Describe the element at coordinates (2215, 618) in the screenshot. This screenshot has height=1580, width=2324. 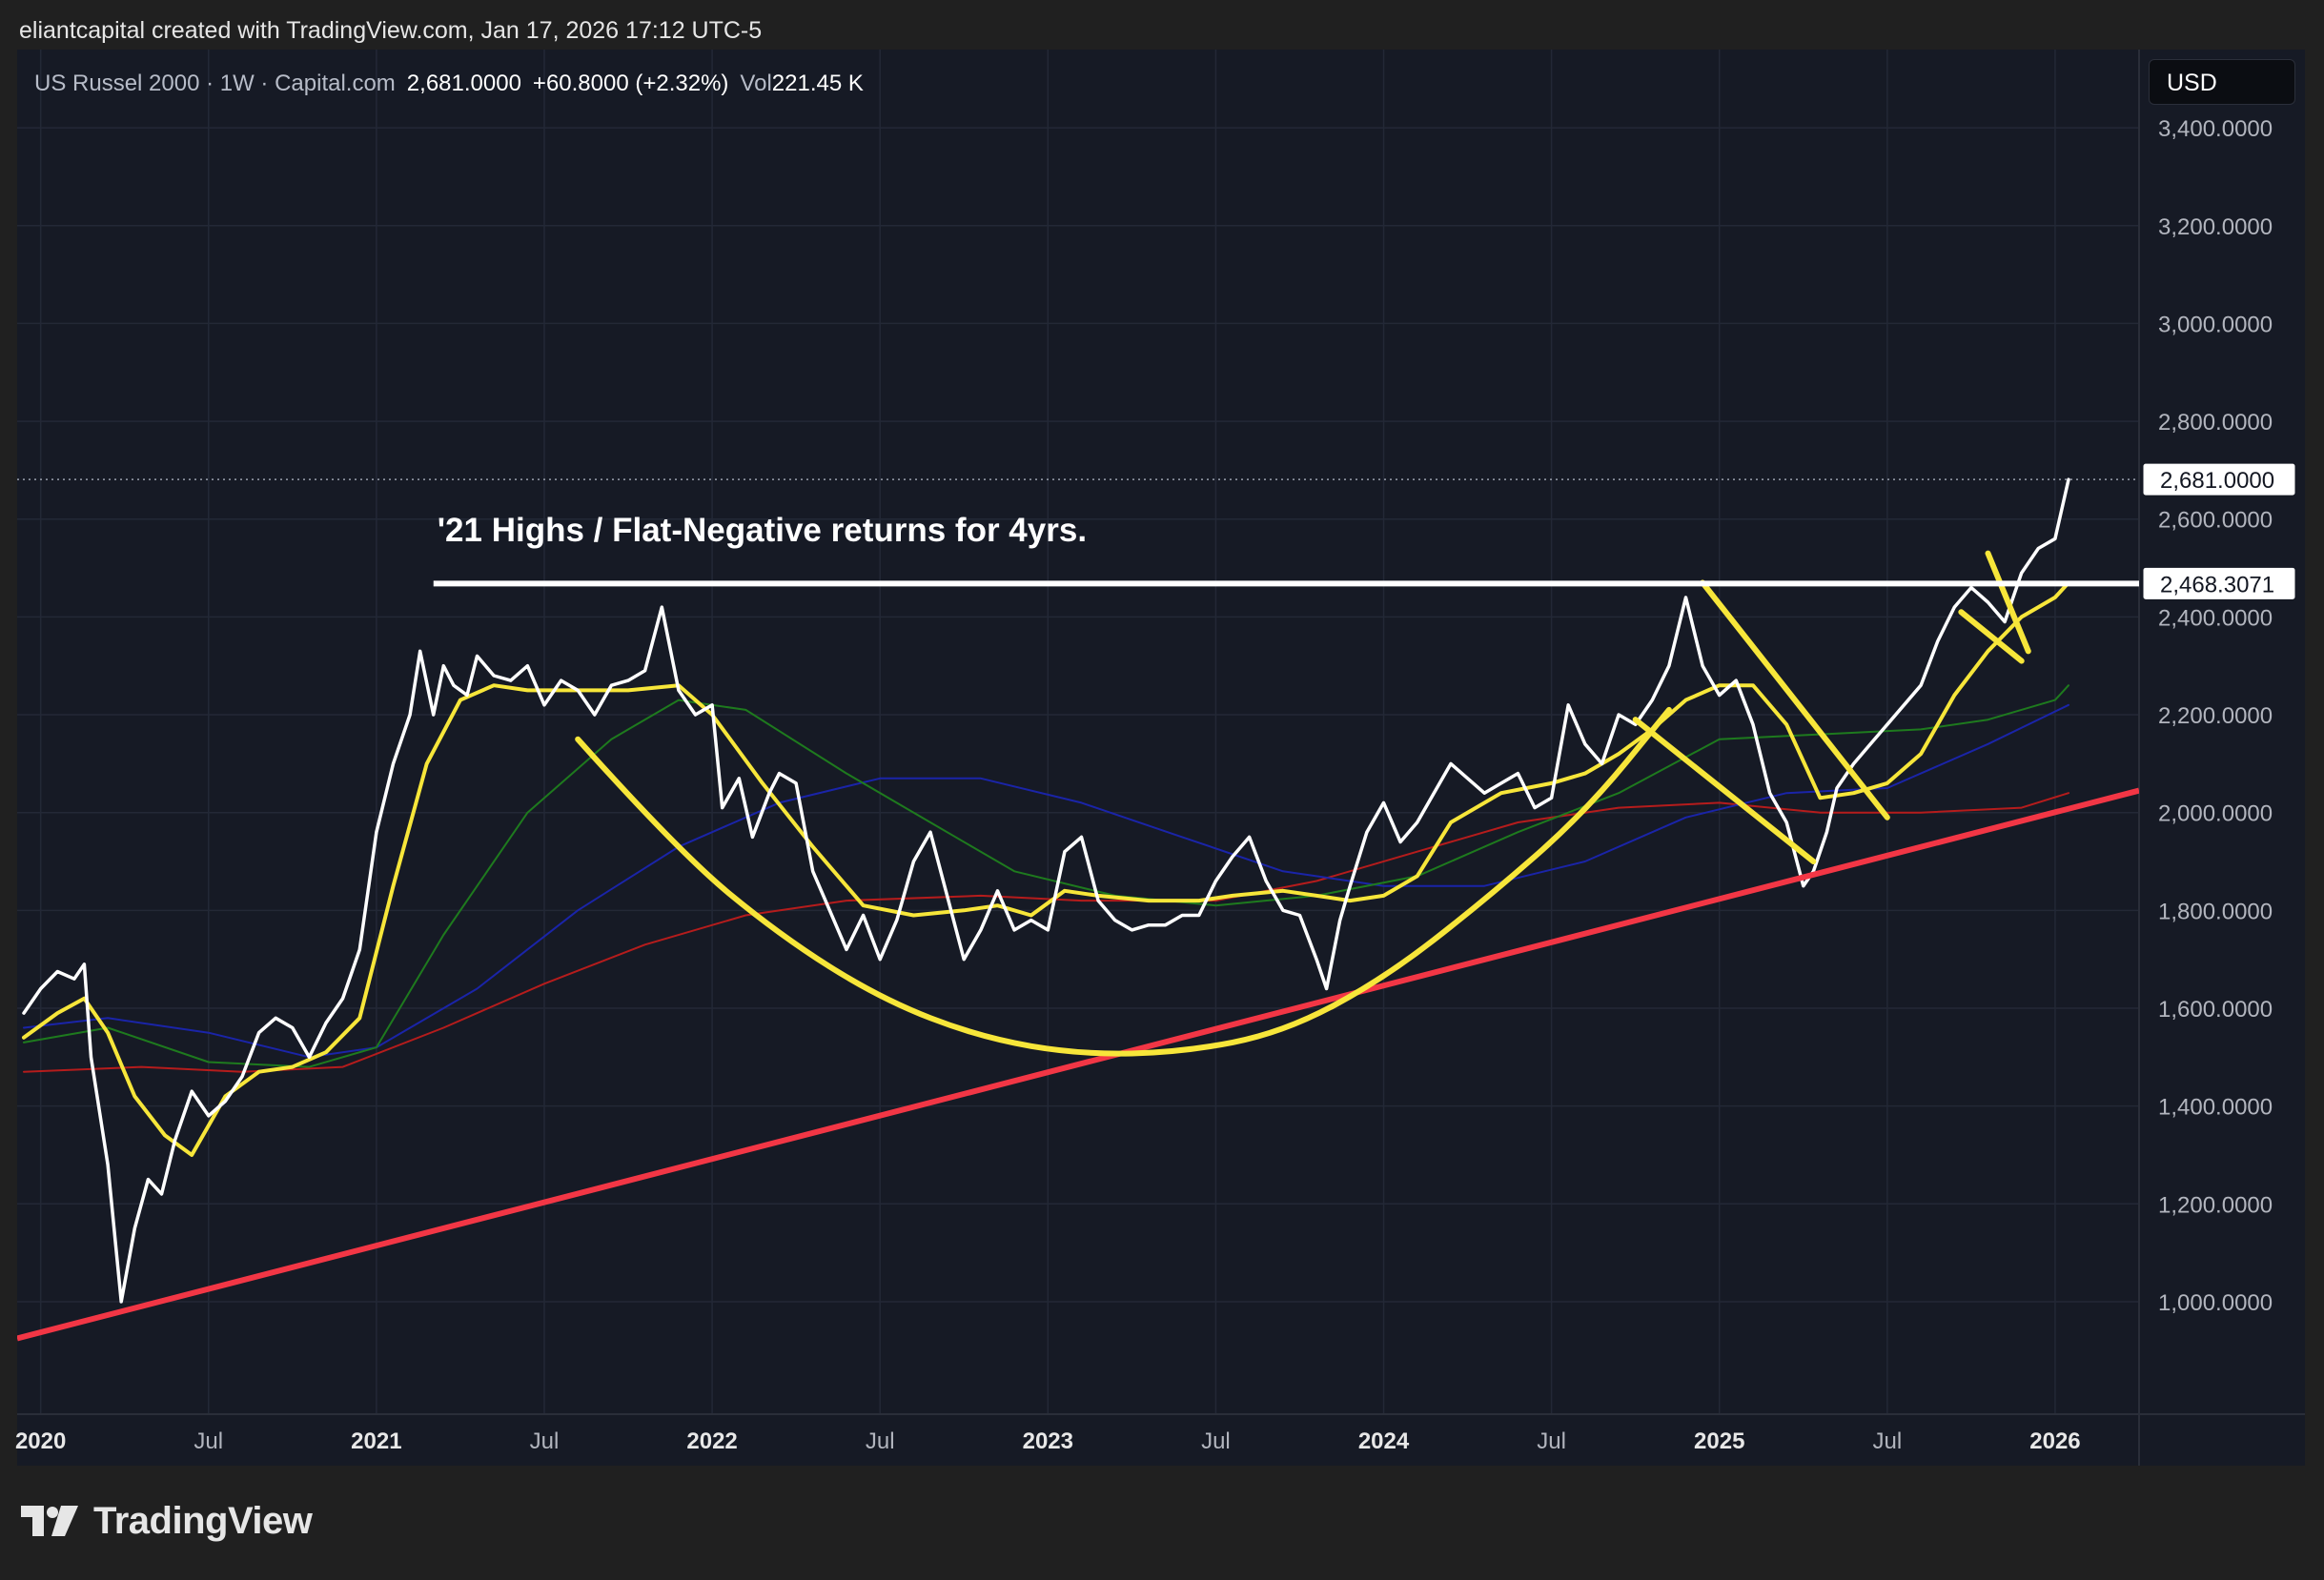
I see `price-tick-label: 2,400.0000` at that location.